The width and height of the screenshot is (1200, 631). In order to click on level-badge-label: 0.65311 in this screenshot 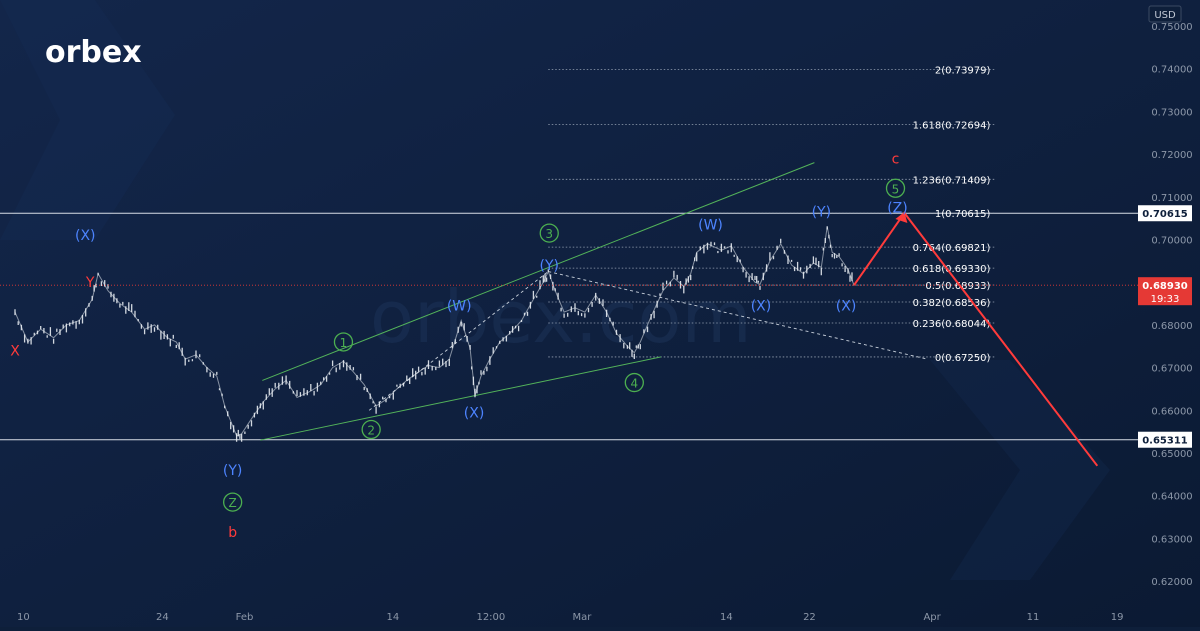, I will do `click(1165, 441)`.